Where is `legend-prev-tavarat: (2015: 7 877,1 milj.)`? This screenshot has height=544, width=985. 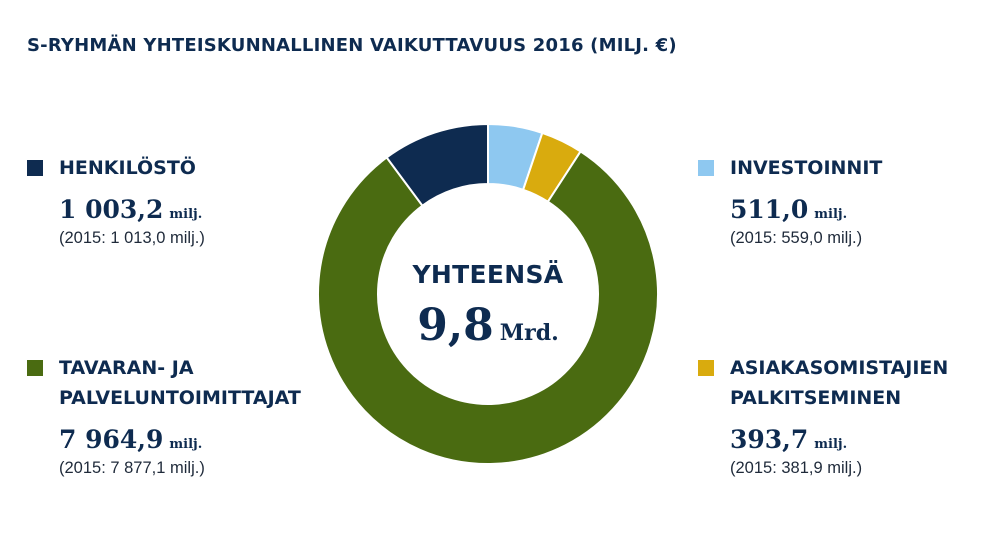
legend-prev-tavarat: (2015: 7 877,1 milj.) is located at coordinates (132, 468).